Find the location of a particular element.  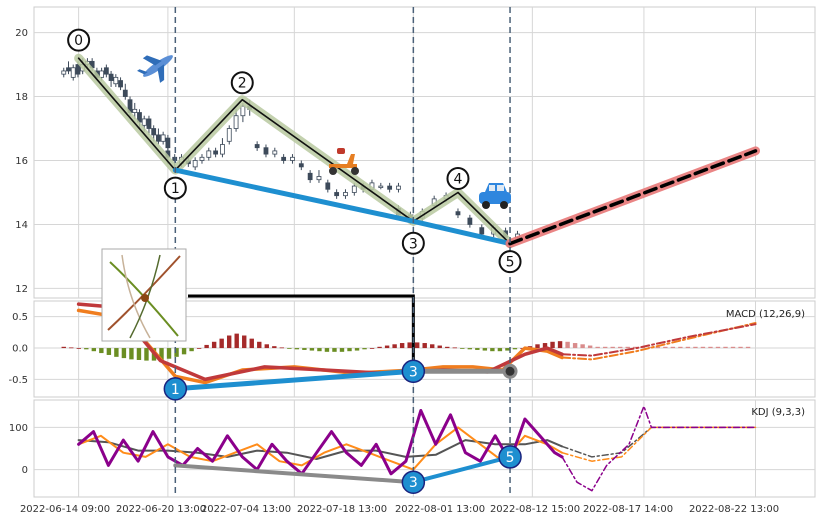

pattern-thumbnail is located at coordinates (144, 295).